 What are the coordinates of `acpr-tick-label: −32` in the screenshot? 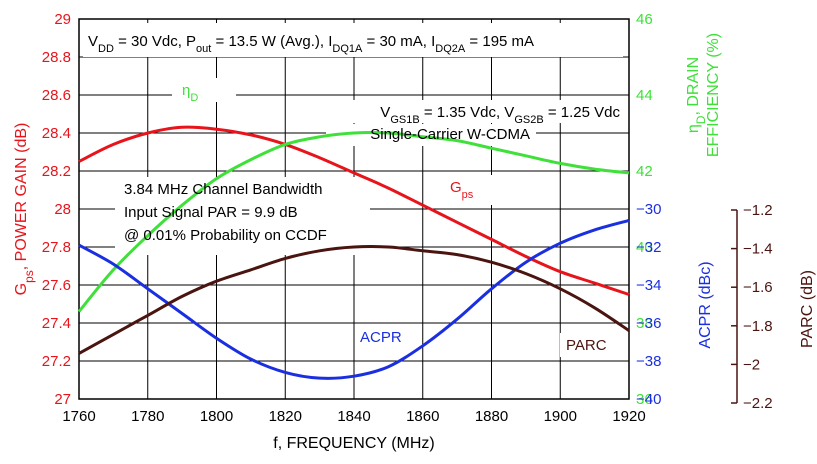 It's located at (648, 247).